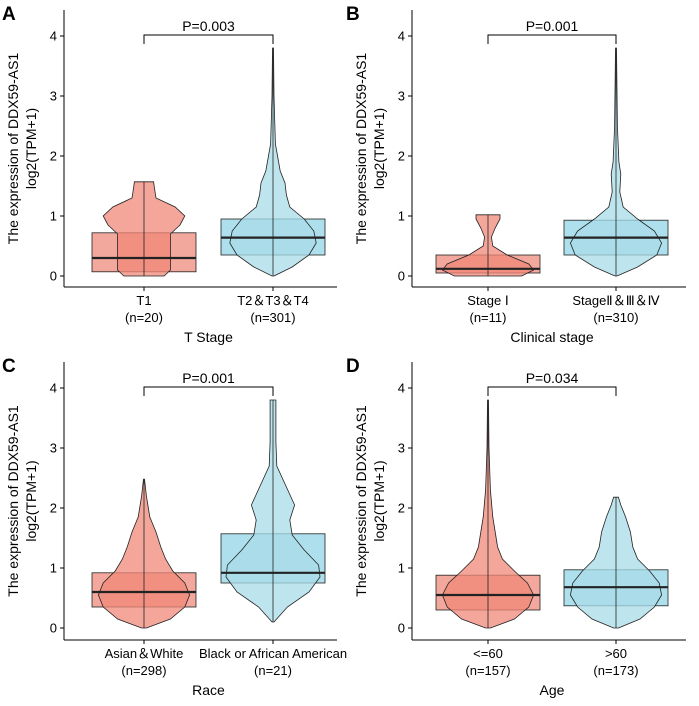  Describe the element at coordinates (144, 653) in the screenshot. I see `x-tick-label: Asian＆White` at that location.